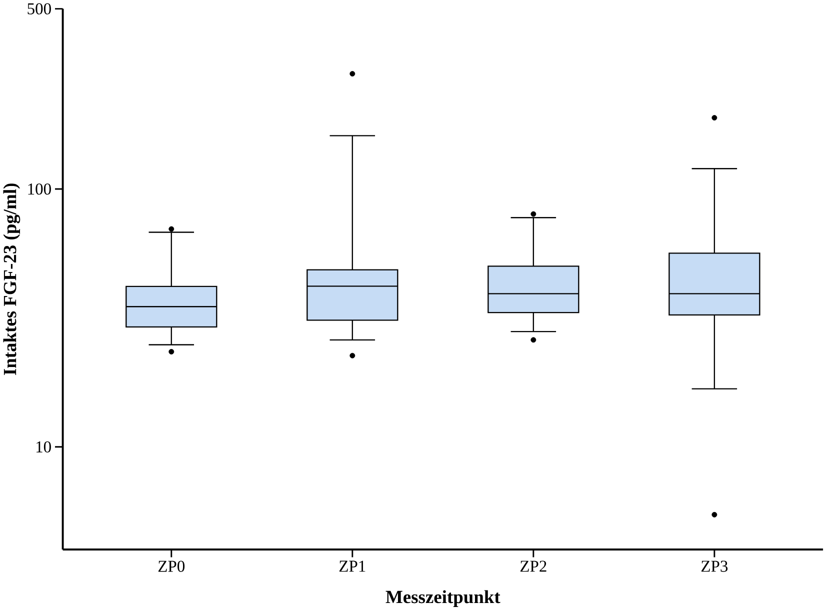  Describe the element at coordinates (39, 8) in the screenshot. I see `y-tick-label: 500` at that location.